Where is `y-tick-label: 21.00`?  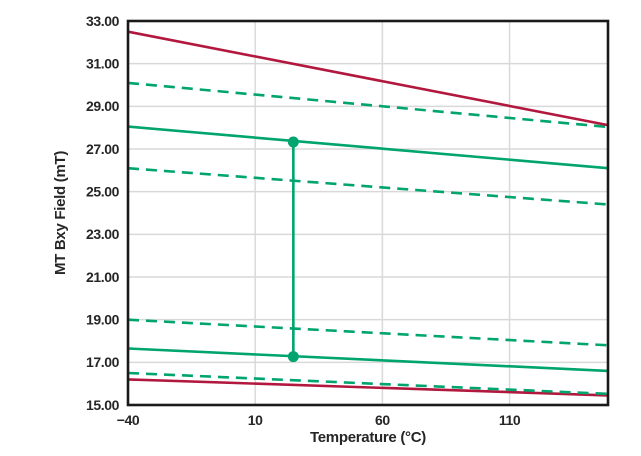 y-tick-label: 21.00 is located at coordinates (103, 277).